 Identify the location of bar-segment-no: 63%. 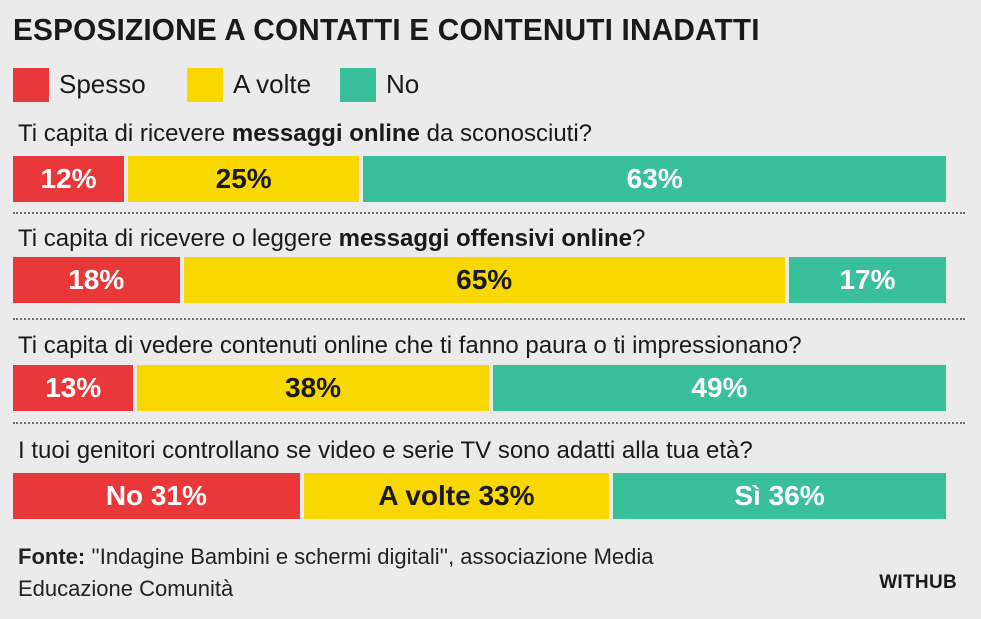
(655, 179).